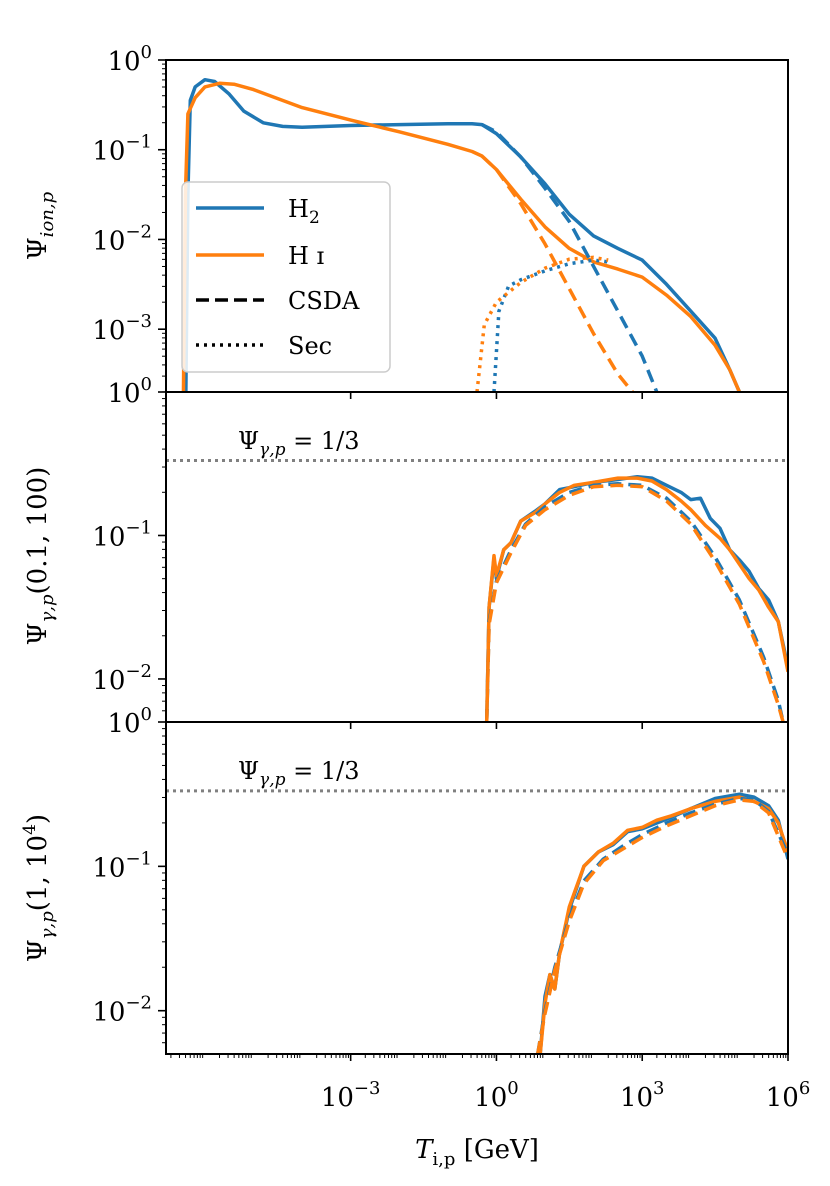 Image resolution: width=830 pixels, height=1186 pixels. I want to click on panel-gamma-1e4-ylabel: Ψγ,p(1, 104), so click(39, 888).